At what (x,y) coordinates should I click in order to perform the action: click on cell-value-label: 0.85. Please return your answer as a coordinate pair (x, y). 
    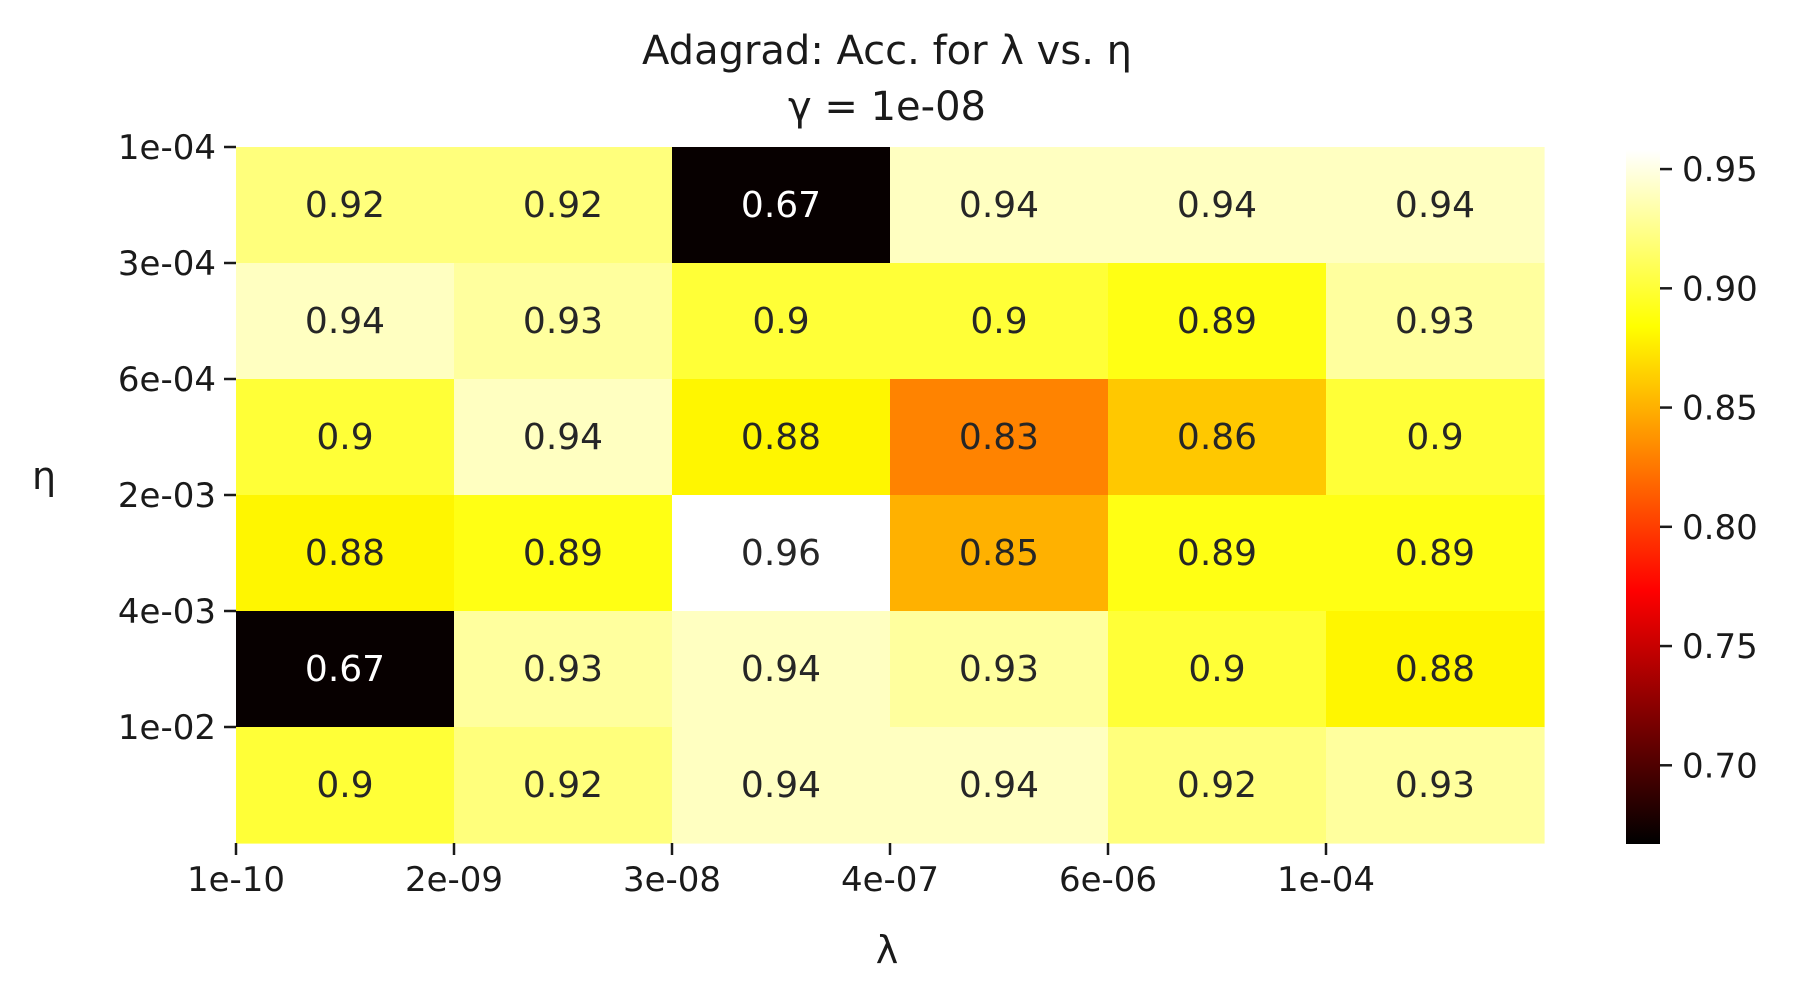
    Looking at the image, I should click on (999, 553).